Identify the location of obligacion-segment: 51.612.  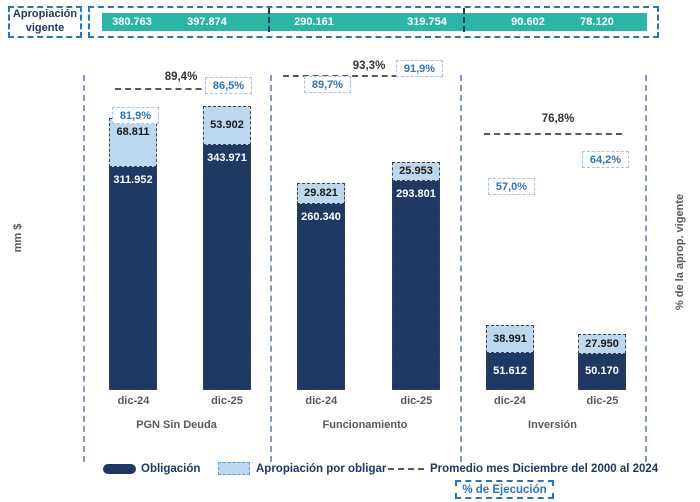
(510, 371).